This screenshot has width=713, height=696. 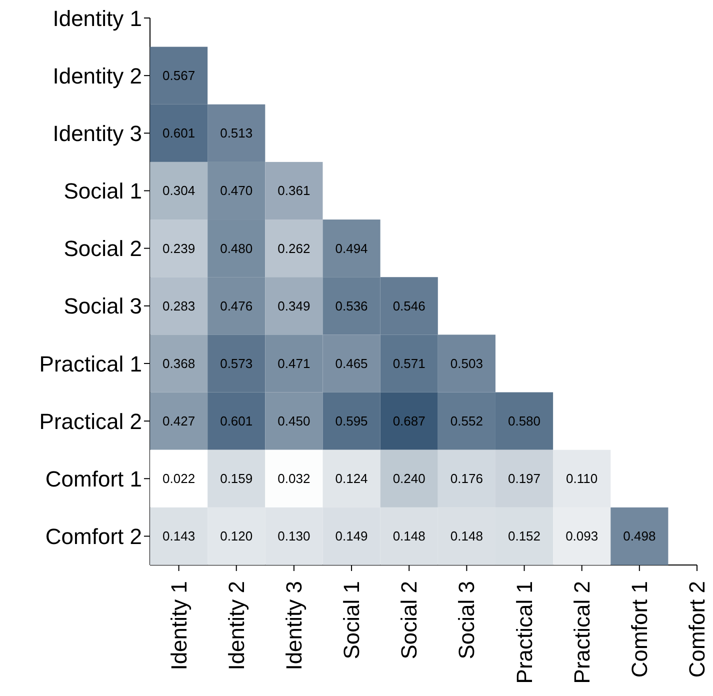 What do you see at coordinates (97, 75) in the screenshot?
I see `y-tick-label: Identity 2` at bounding box center [97, 75].